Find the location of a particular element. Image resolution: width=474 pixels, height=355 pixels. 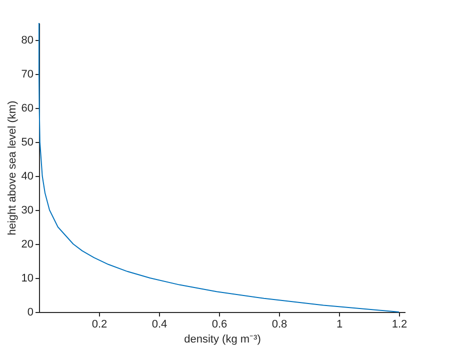

y-tick-label: 80 is located at coordinates (27, 40).